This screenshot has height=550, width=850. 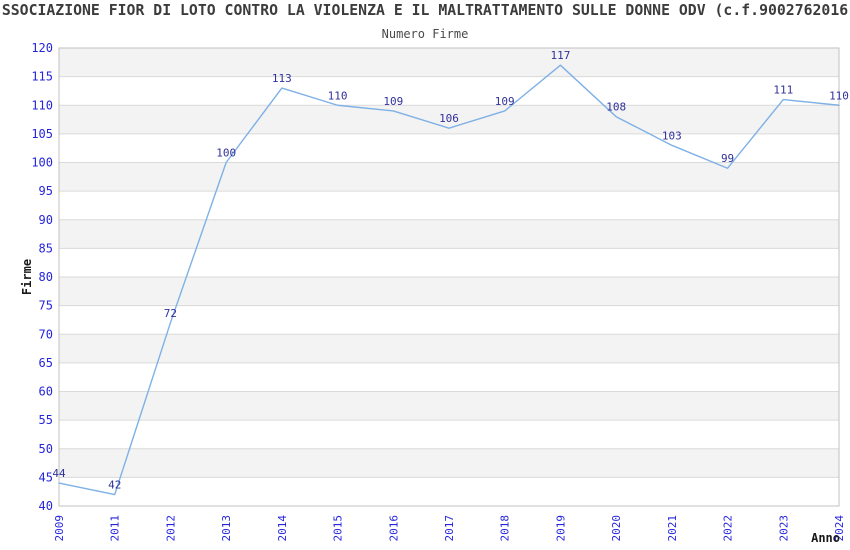 What do you see at coordinates (839, 528) in the screenshot?
I see `x-tick-label: 2024` at bounding box center [839, 528].